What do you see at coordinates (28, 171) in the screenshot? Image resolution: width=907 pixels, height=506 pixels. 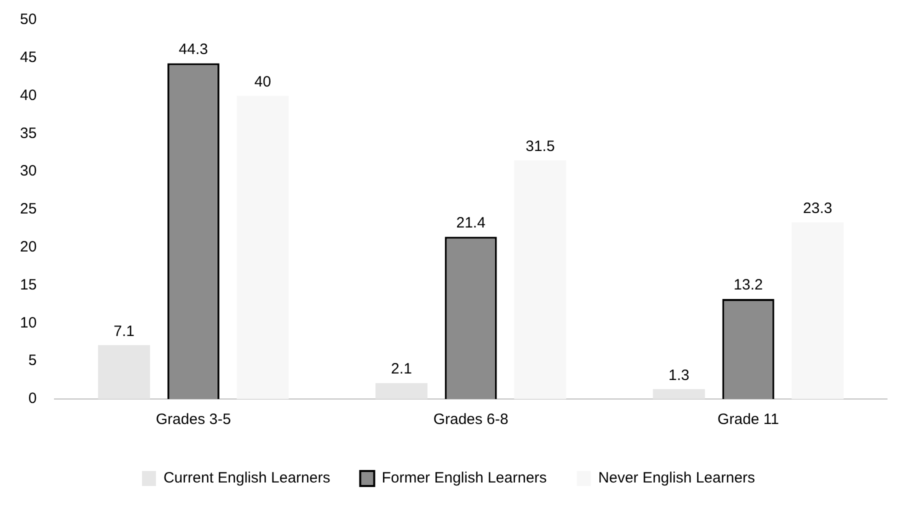 I see `y-tick-label: 30` at bounding box center [28, 171].